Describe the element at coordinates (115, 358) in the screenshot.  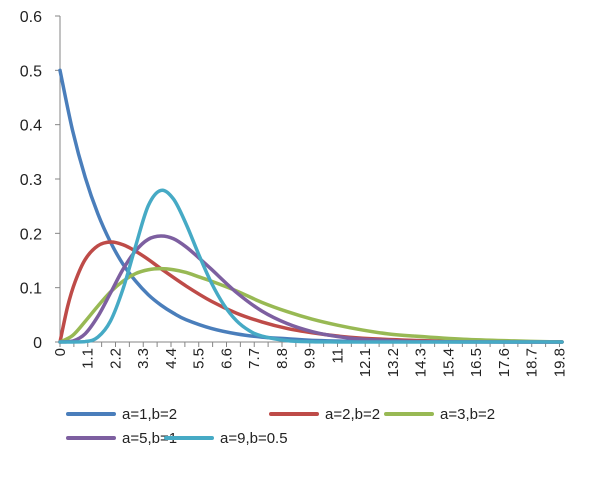
I see `x-tick-label: 2.2` at that location.